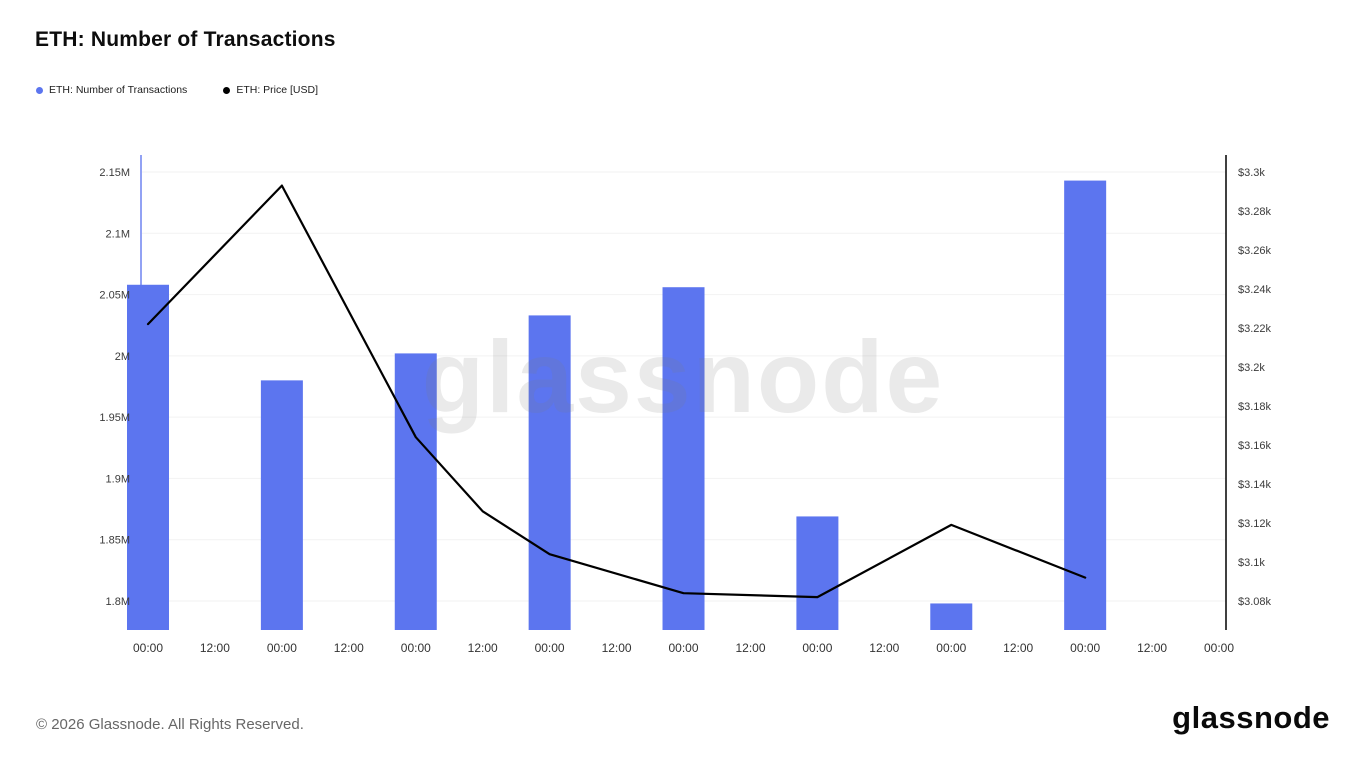  What do you see at coordinates (118, 90) in the screenshot?
I see `legend-label-transactions: ETH: Number of Transactions` at bounding box center [118, 90].